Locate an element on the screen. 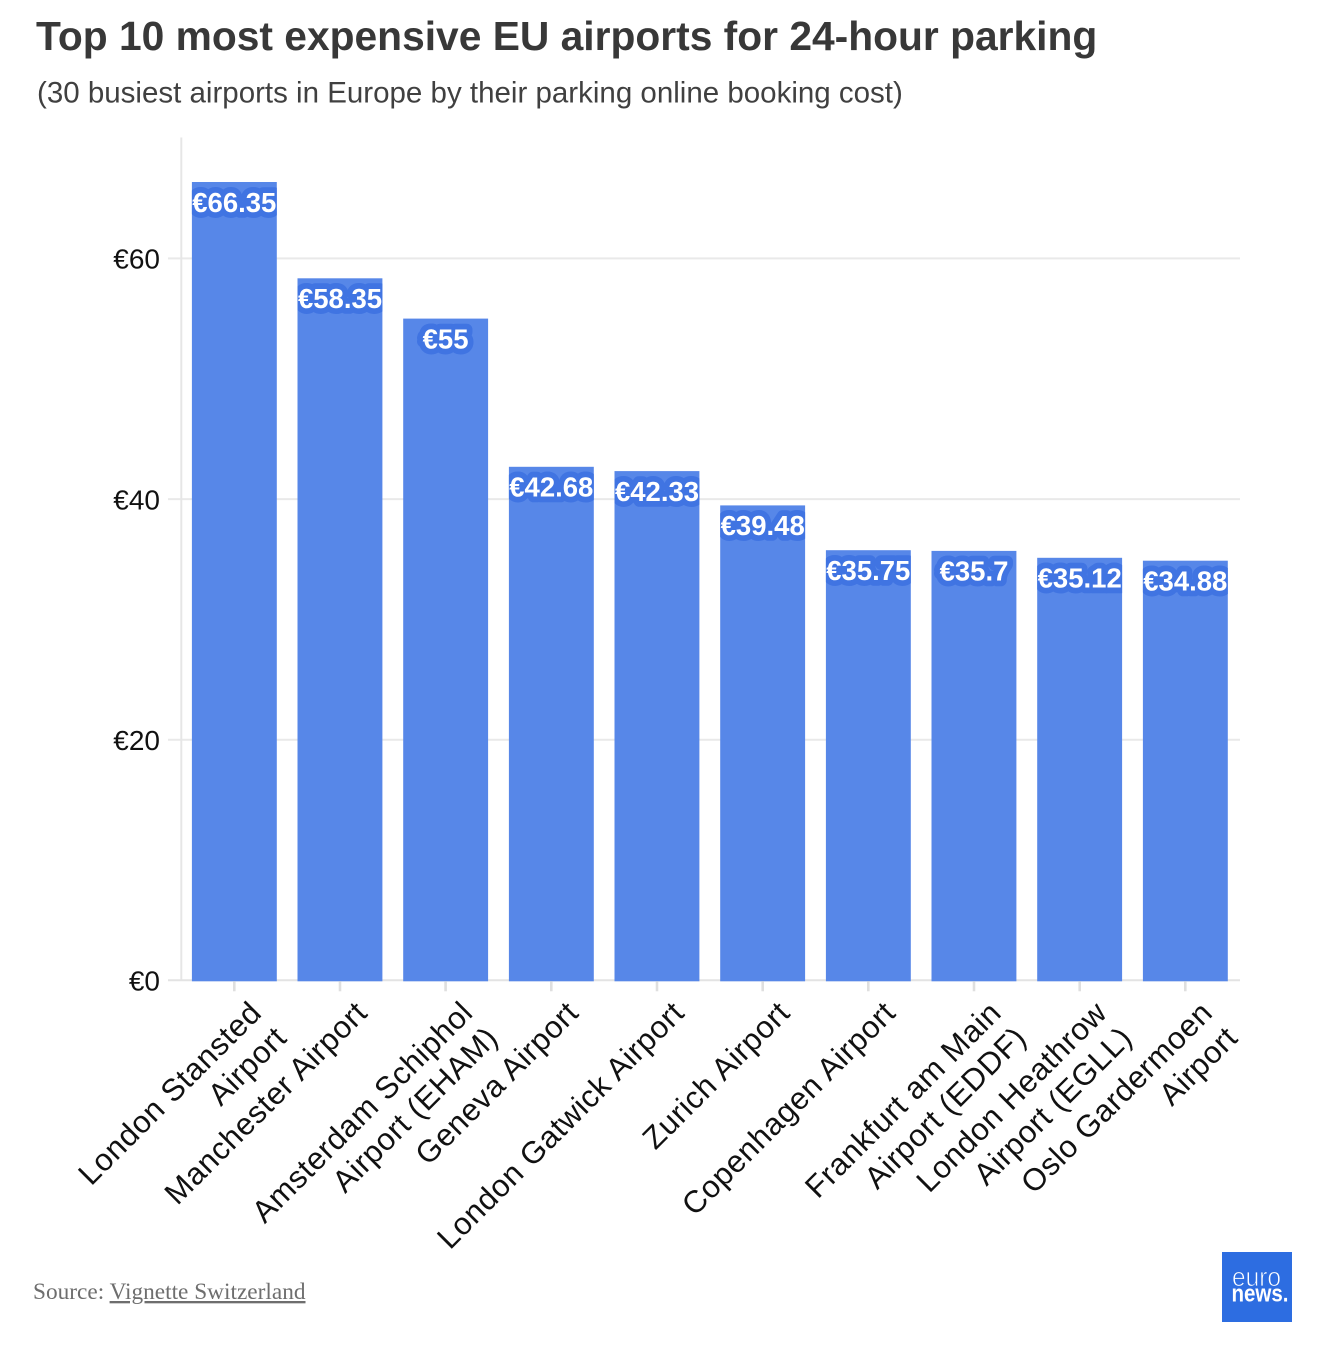  svg-text: €58.35 is located at coordinates (340, 298).